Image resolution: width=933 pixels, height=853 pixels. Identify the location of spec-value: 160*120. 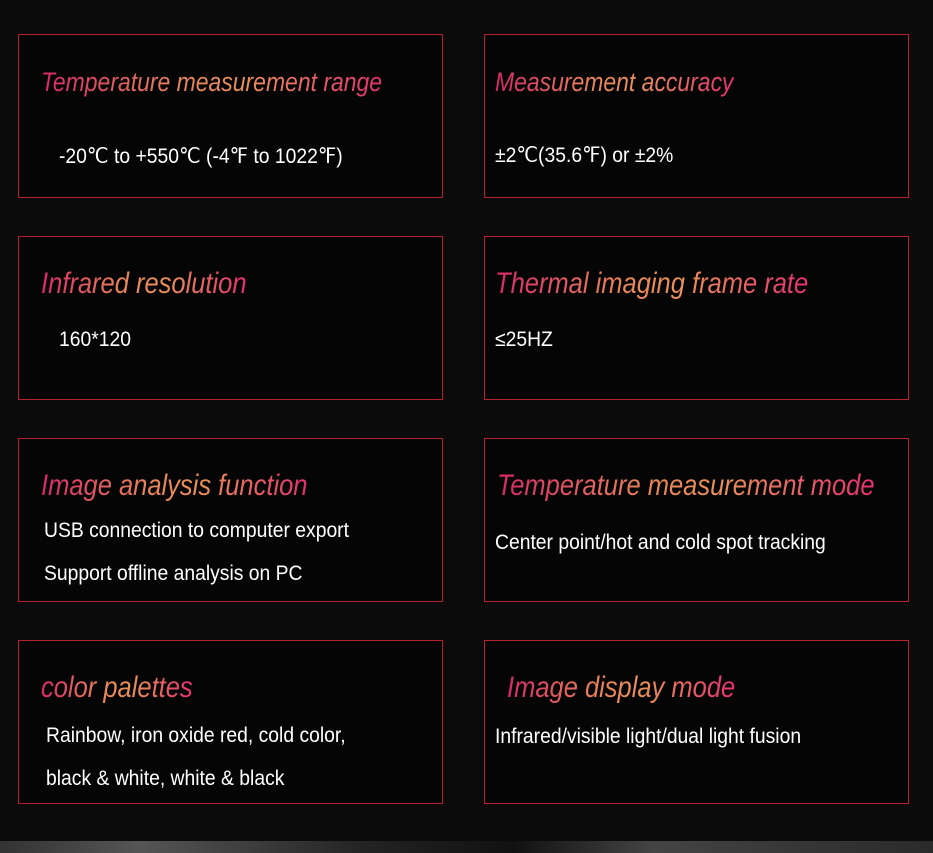
(95, 339).